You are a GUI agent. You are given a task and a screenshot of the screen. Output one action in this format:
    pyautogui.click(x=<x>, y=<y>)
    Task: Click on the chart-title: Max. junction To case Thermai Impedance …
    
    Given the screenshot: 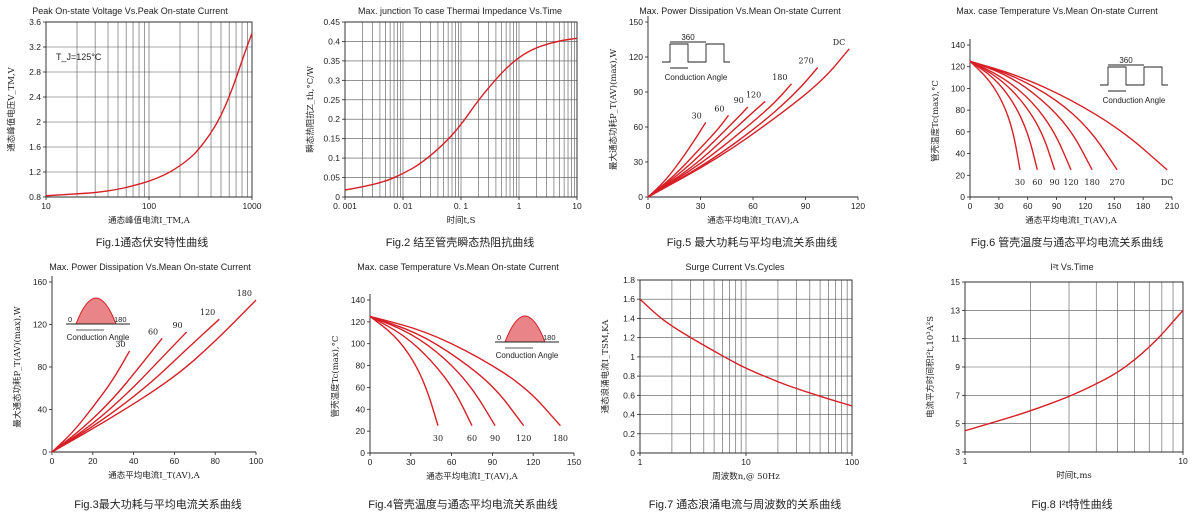 What is the action you would take?
    pyautogui.click(x=460, y=11)
    